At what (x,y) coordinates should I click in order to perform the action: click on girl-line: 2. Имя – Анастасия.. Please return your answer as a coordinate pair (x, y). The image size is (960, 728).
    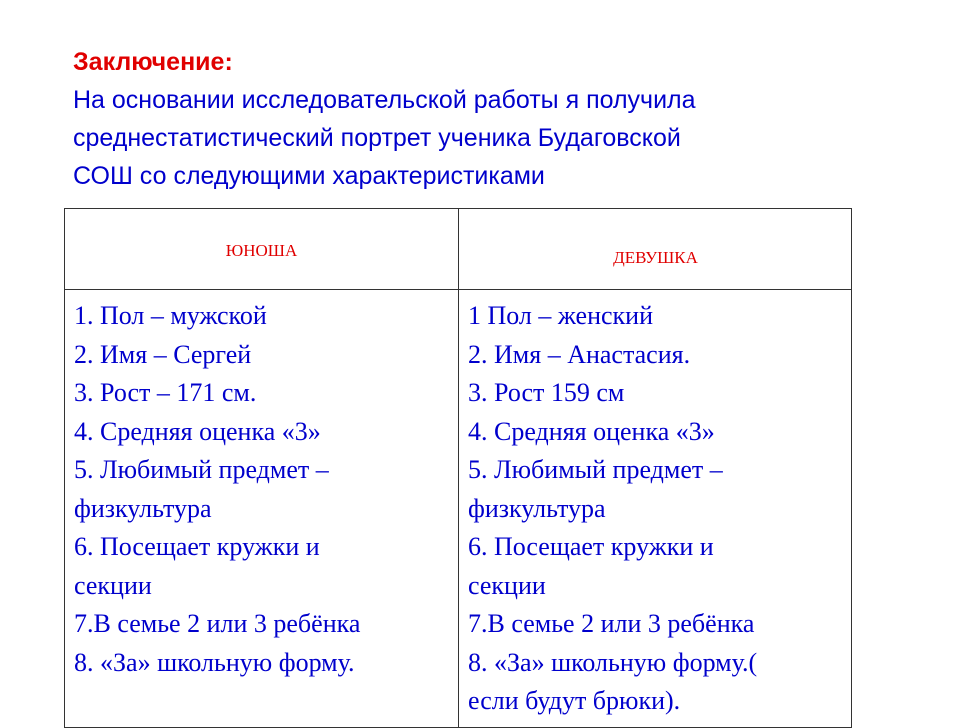
    Looking at the image, I should click on (579, 354).